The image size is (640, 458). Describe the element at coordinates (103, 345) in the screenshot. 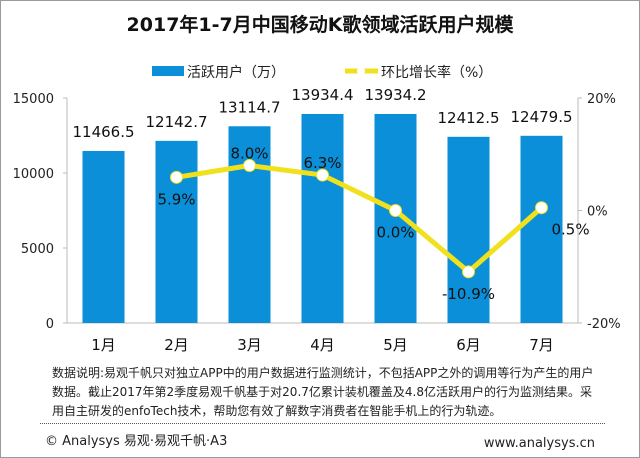

I see `x-tick-label: 1月` at that location.